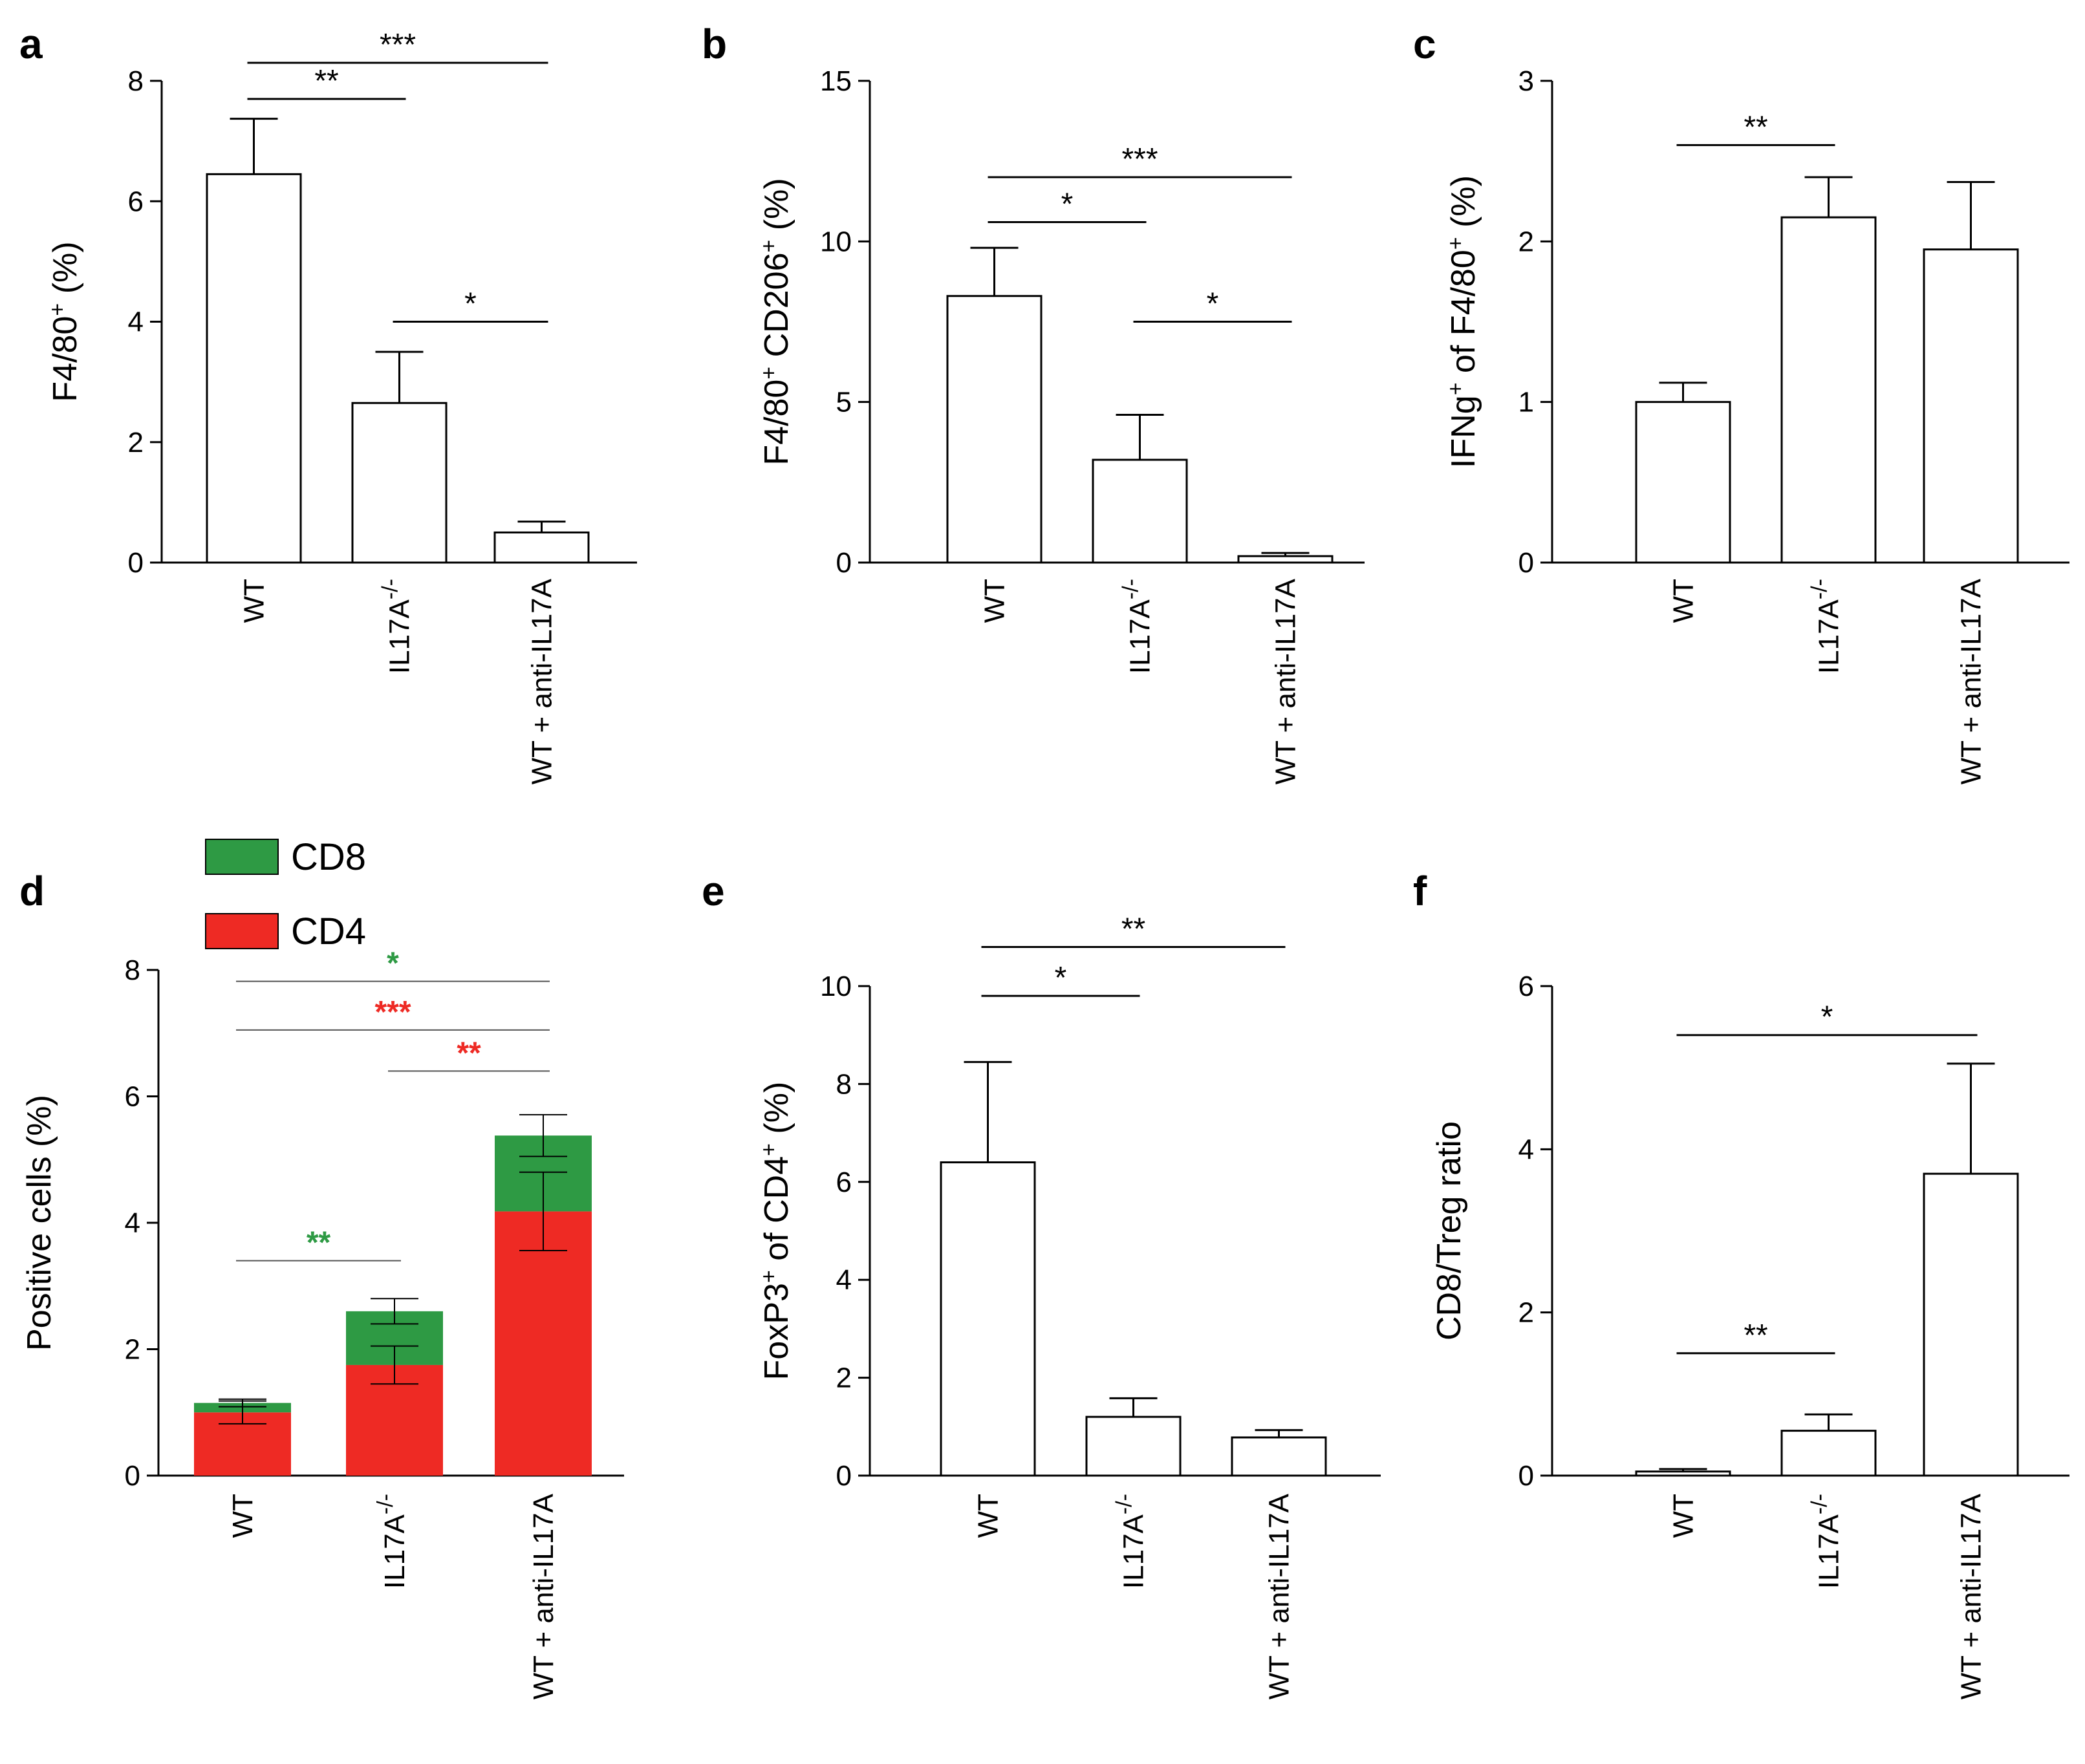 This screenshot has width=2085, height=1764. I want to click on y-tick-label: 4, so click(132, 1223).